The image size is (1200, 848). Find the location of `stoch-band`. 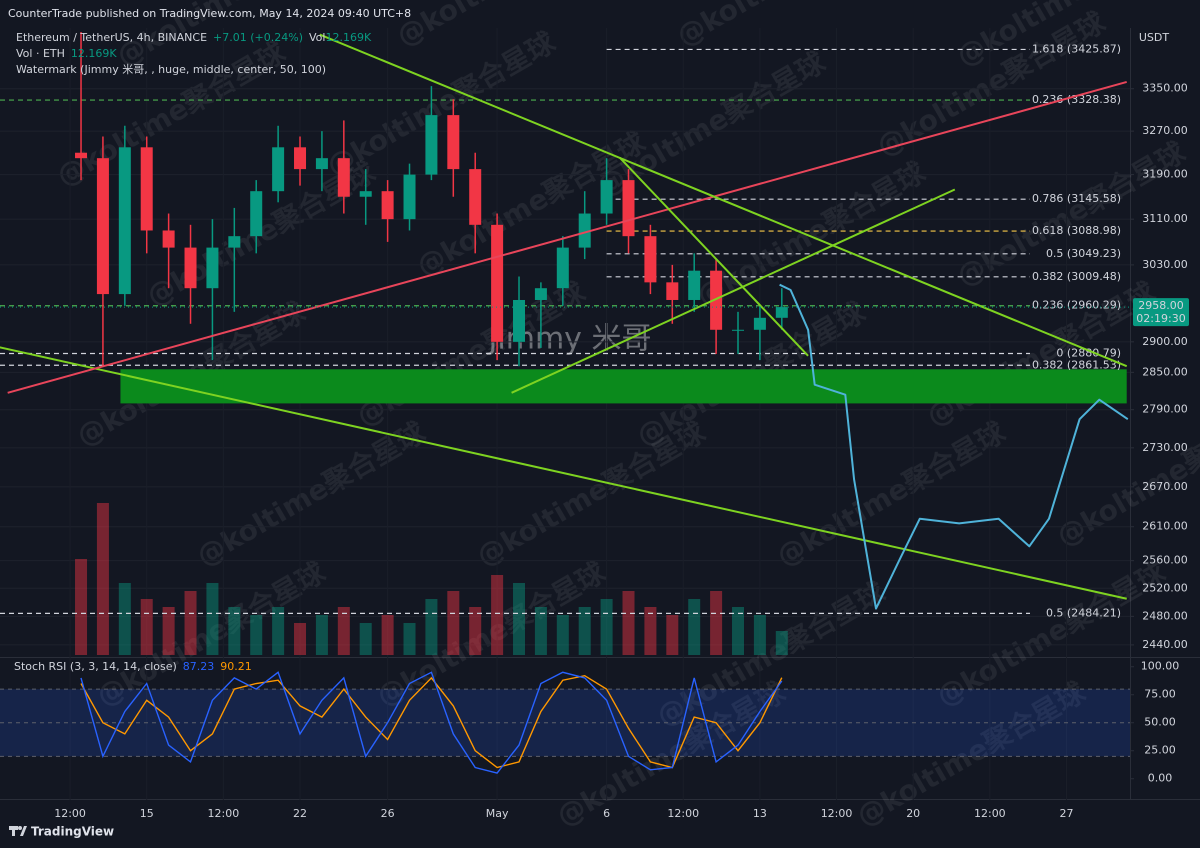

stoch-band is located at coordinates (565, 723).